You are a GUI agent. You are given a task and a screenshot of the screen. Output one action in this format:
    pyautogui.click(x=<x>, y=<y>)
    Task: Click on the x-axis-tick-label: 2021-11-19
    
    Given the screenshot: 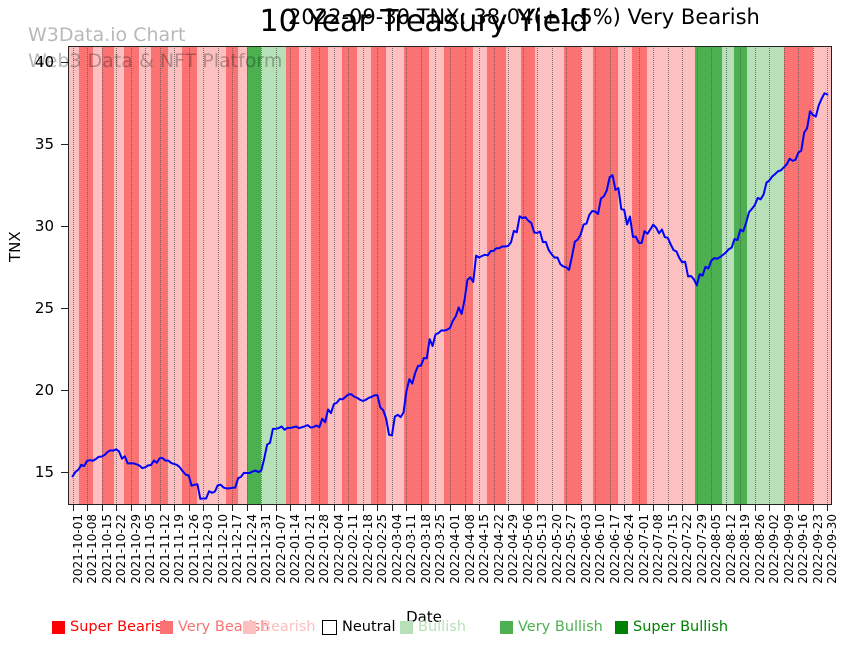 What is the action you would take?
    pyautogui.click(x=179, y=549)
    